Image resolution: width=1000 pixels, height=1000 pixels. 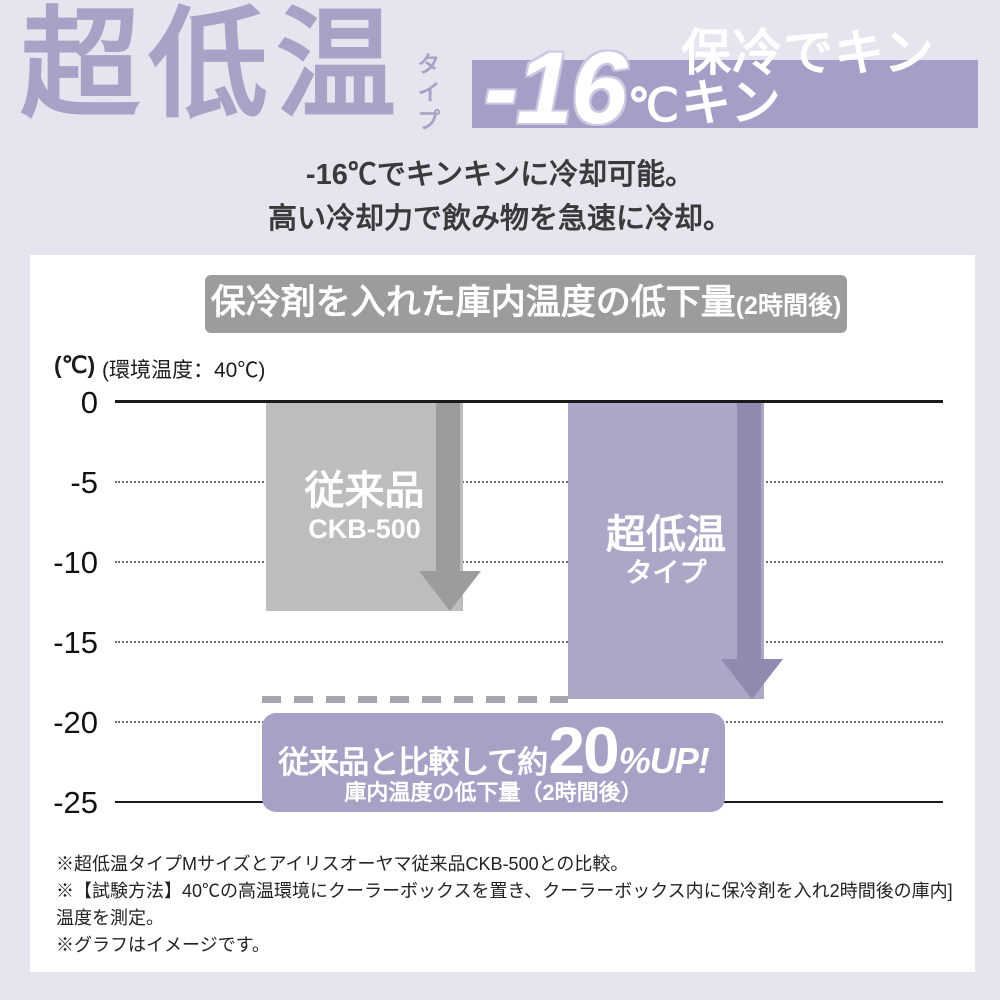 I want to click on callout-prefix: 従来品と比較して約, so click(x=413, y=762).